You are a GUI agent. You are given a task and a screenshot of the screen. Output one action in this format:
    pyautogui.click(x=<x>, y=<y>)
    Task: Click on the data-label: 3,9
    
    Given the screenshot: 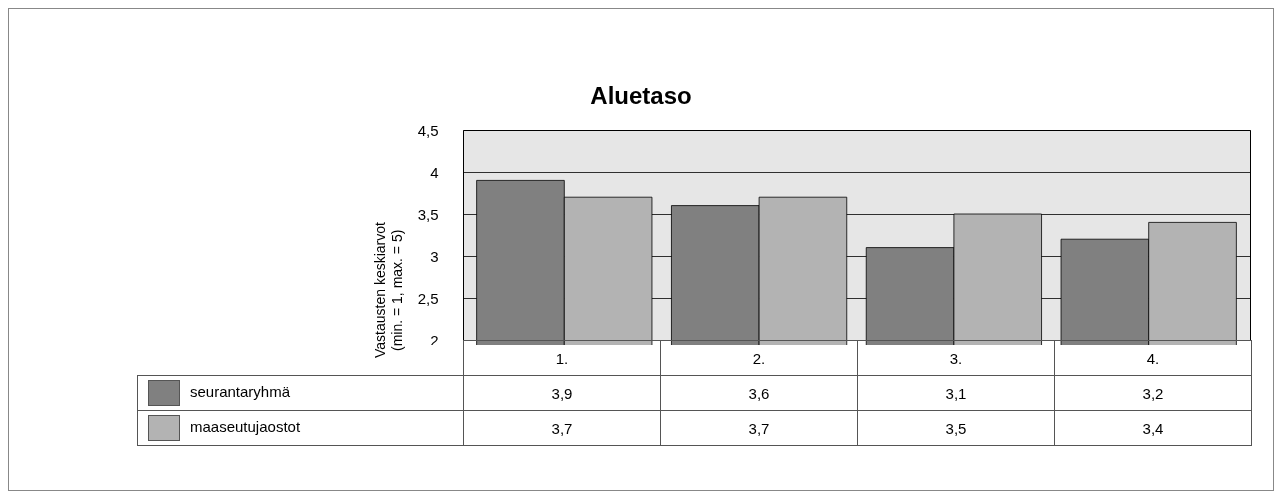 What is the action you would take?
    pyautogui.click(x=562, y=393)
    